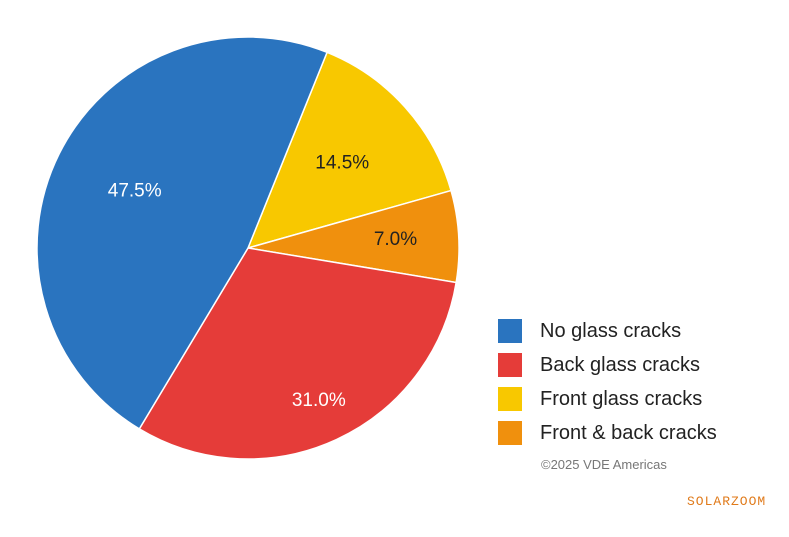 This screenshot has height=537, width=789. What do you see at coordinates (349, 150) in the screenshot?
I see `pie-slice` at bounding box center [349, 150].